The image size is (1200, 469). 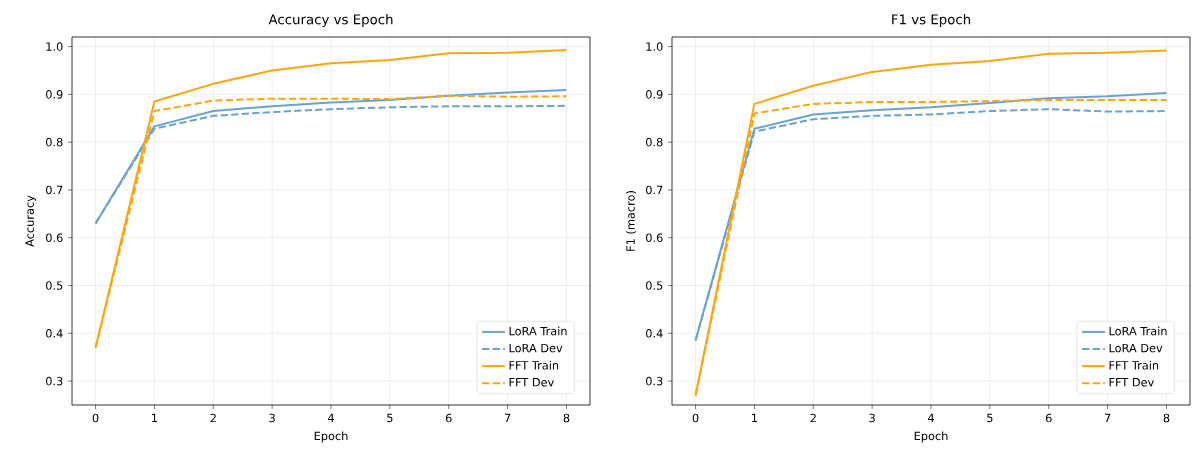 I want to click on y-axis-title: F1 (macro), so click(x=631, y=221).